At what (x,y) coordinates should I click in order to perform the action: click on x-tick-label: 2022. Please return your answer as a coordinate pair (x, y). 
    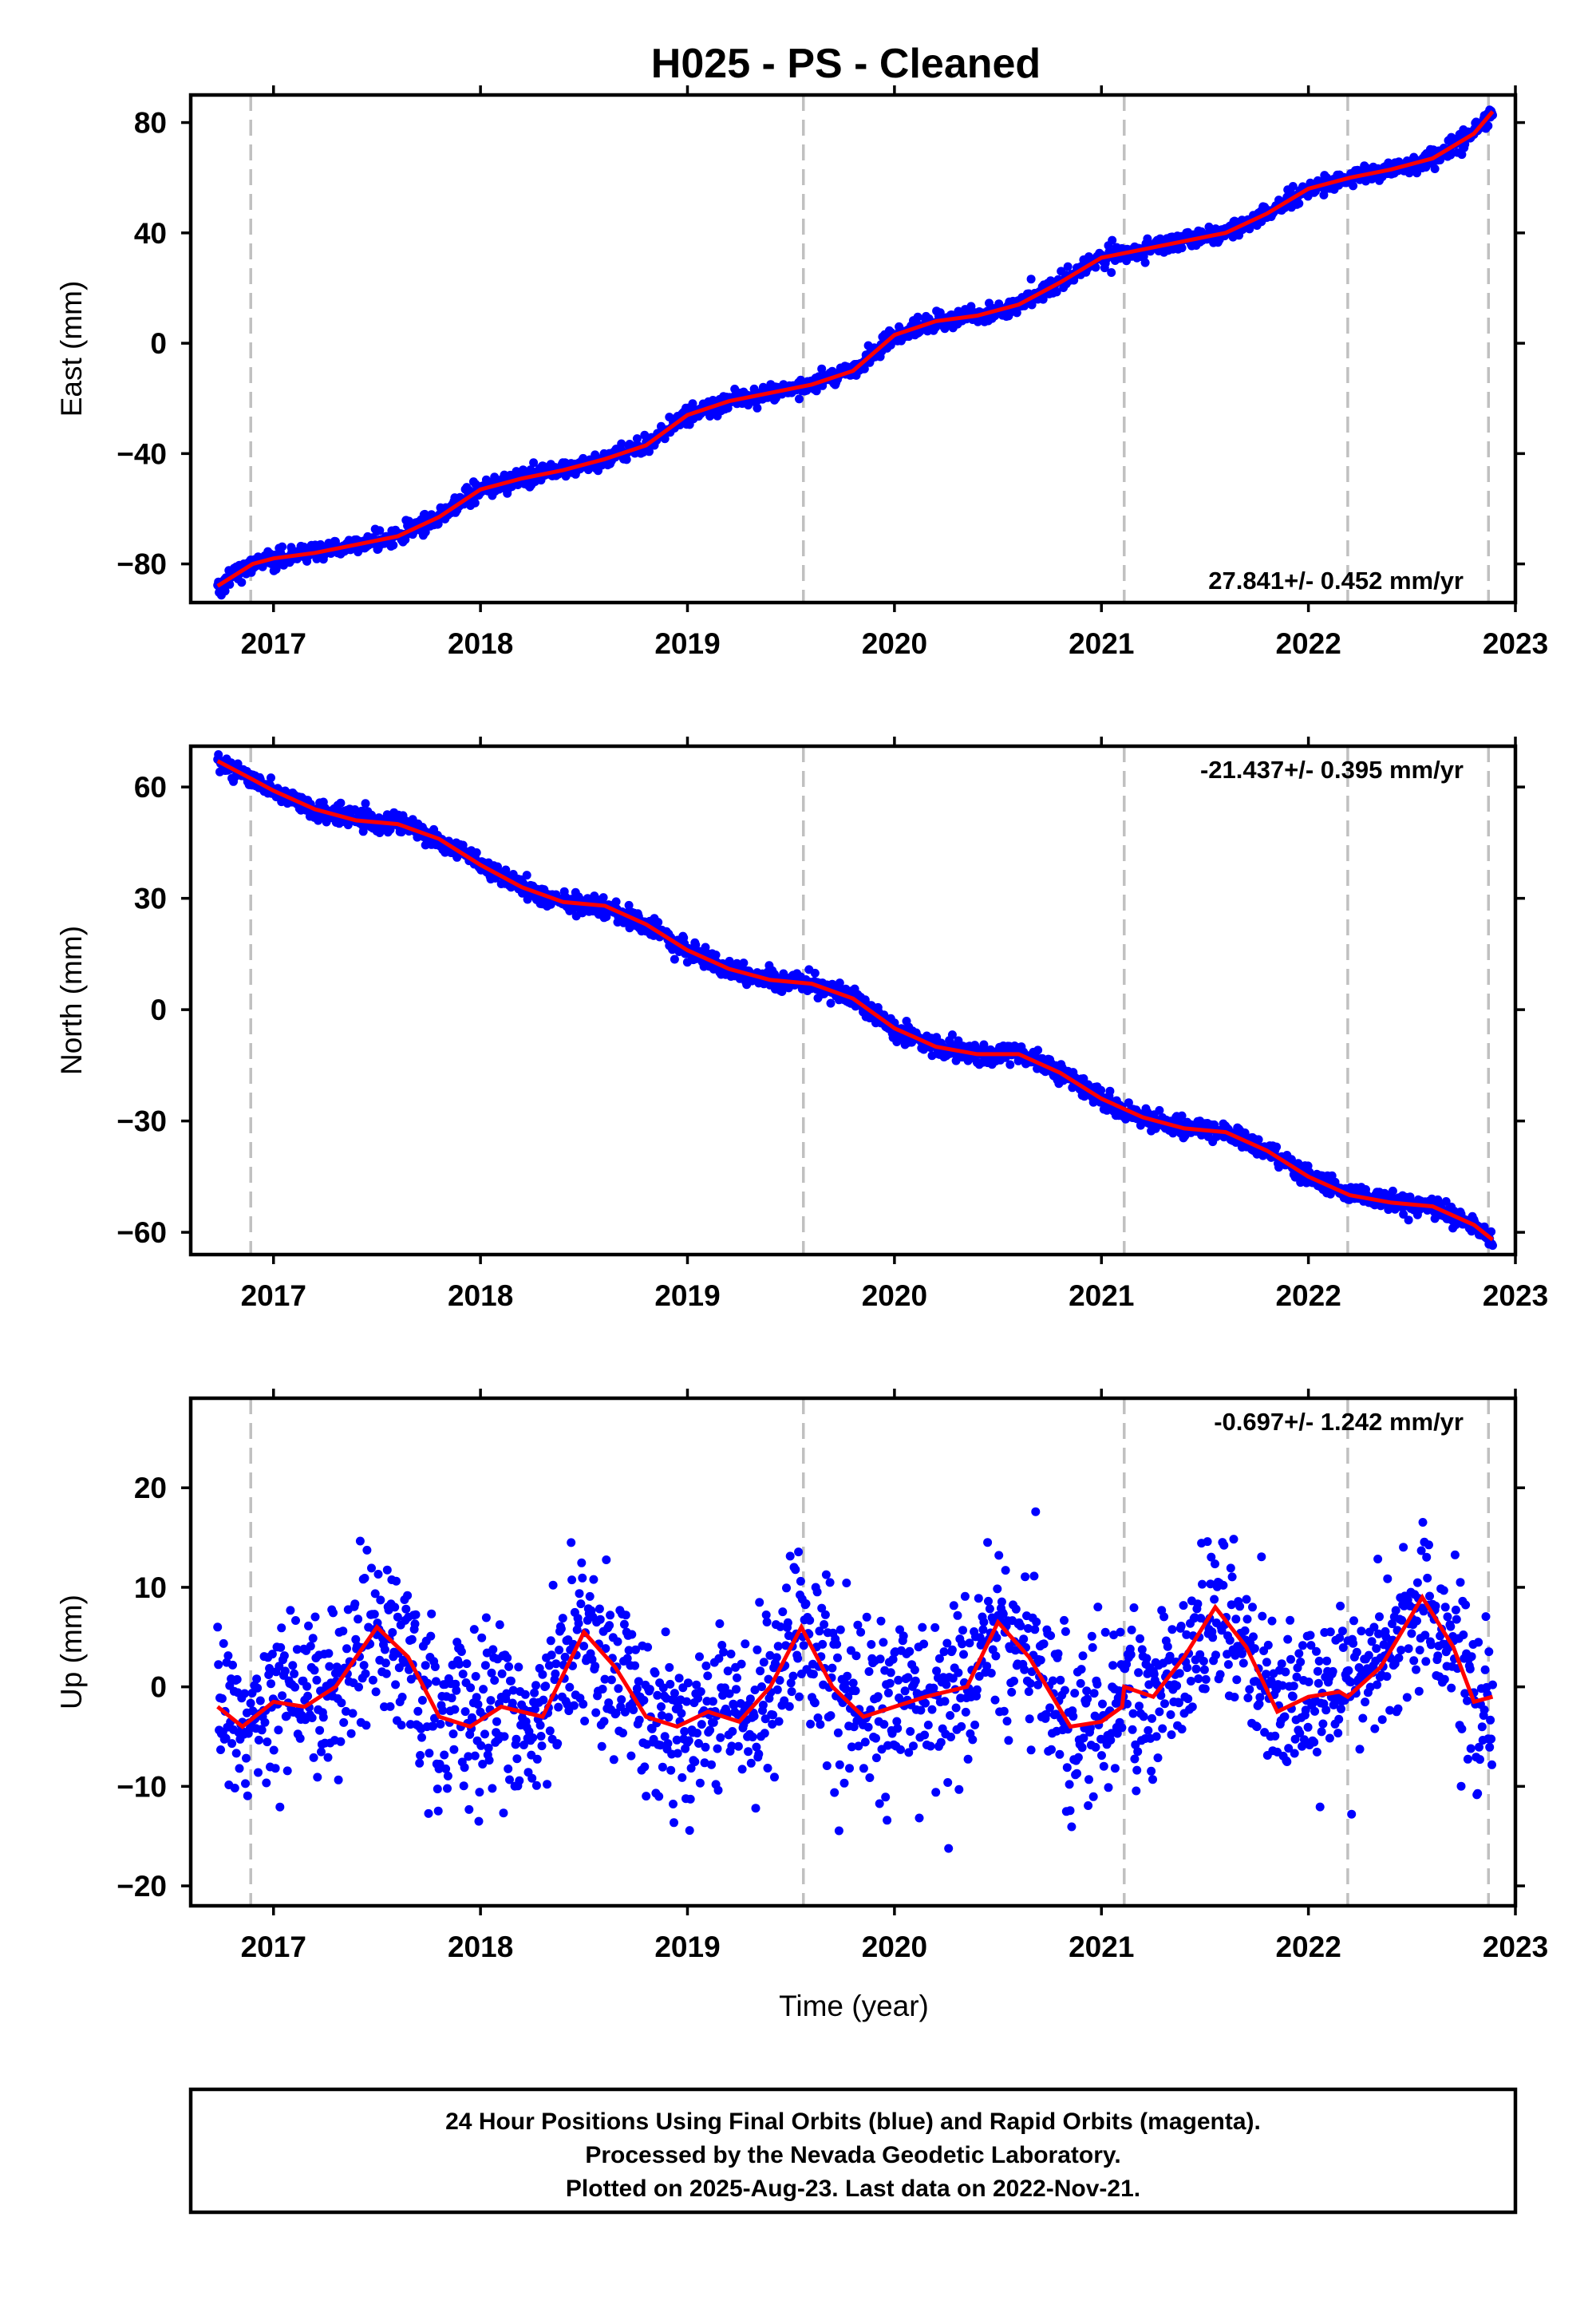
    Looking at the image, I should click on (1308, 643).